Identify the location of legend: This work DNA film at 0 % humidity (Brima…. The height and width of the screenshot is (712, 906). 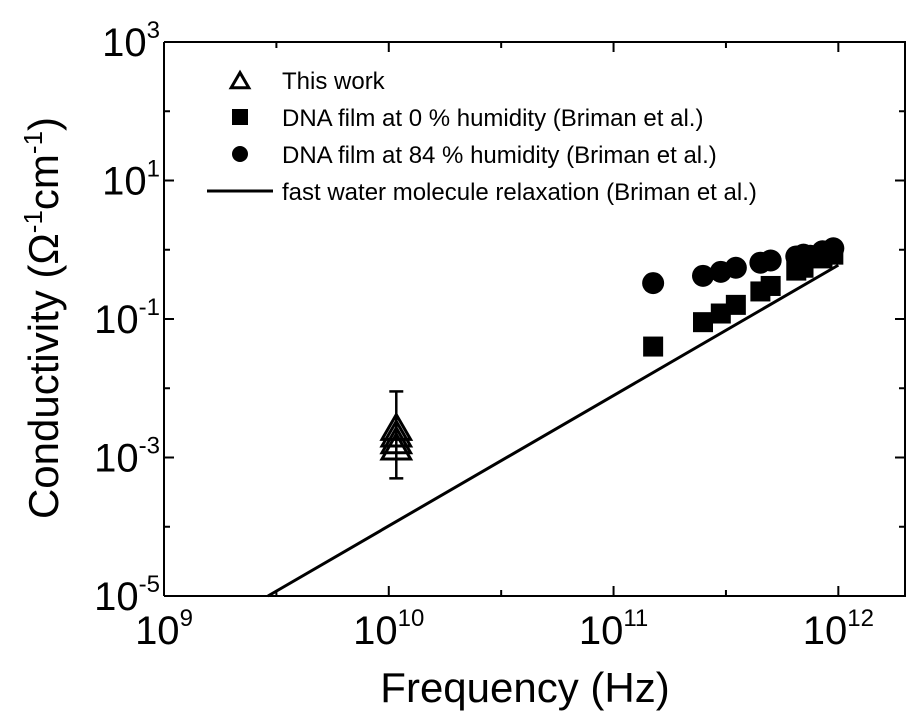
(482, 137).